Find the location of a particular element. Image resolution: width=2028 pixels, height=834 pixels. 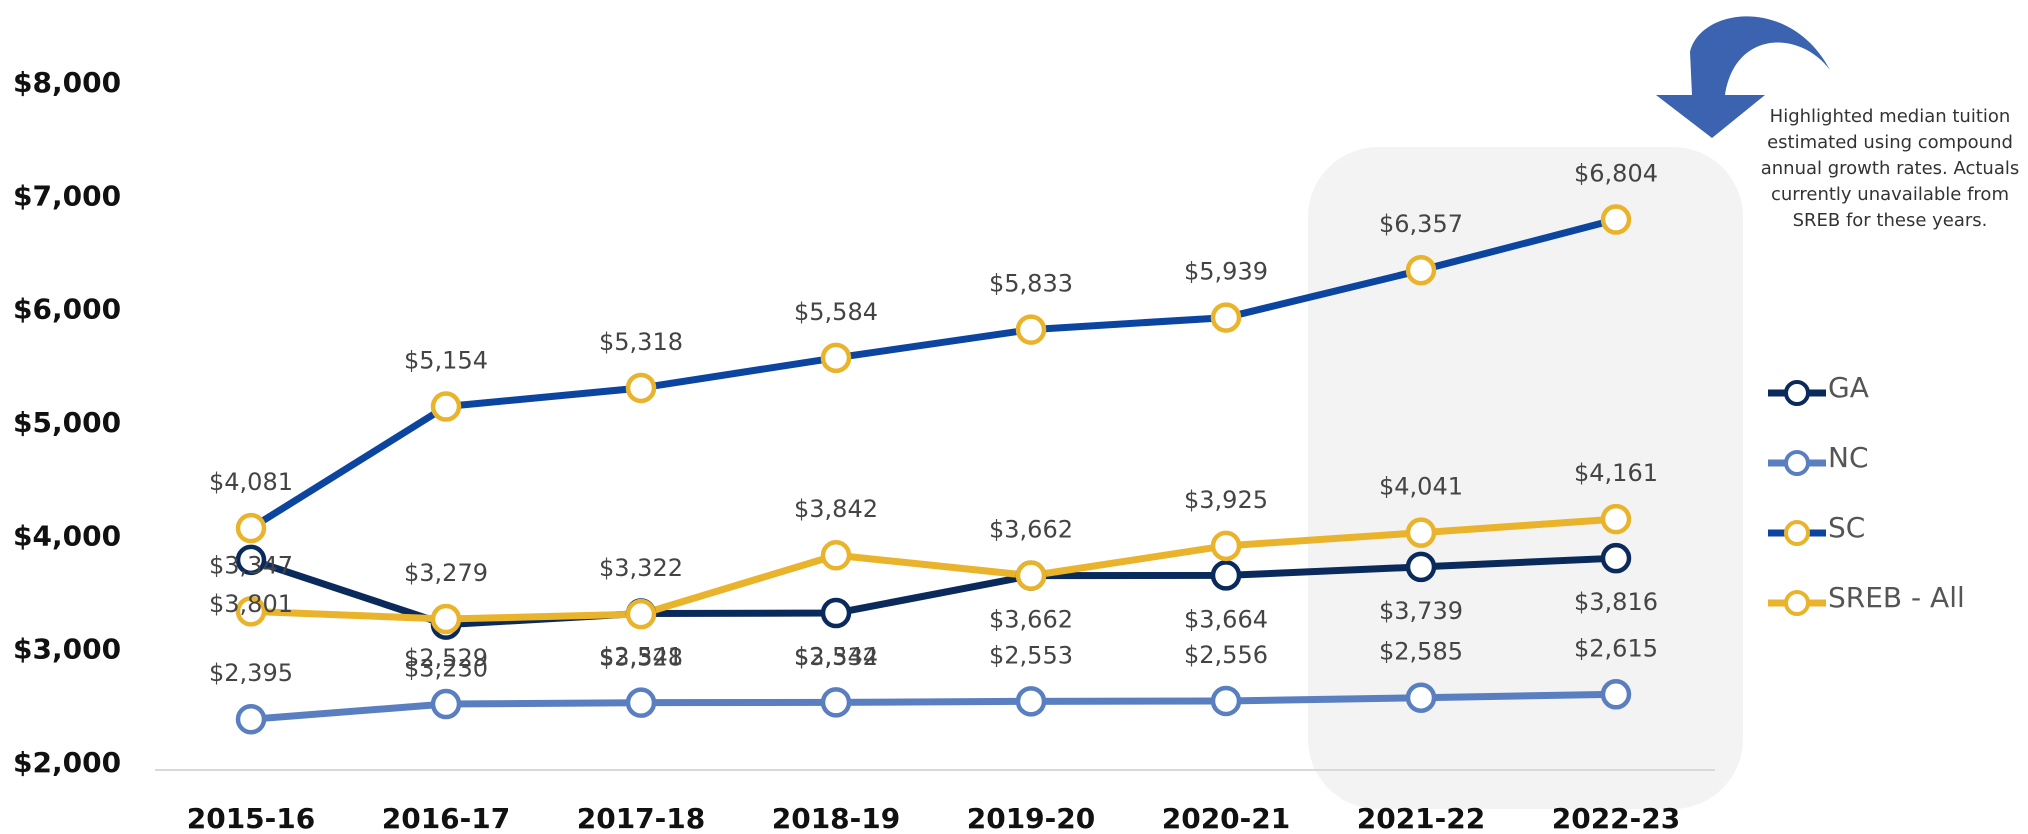

data-label: $3,332 is located at coordinates (836, 657).